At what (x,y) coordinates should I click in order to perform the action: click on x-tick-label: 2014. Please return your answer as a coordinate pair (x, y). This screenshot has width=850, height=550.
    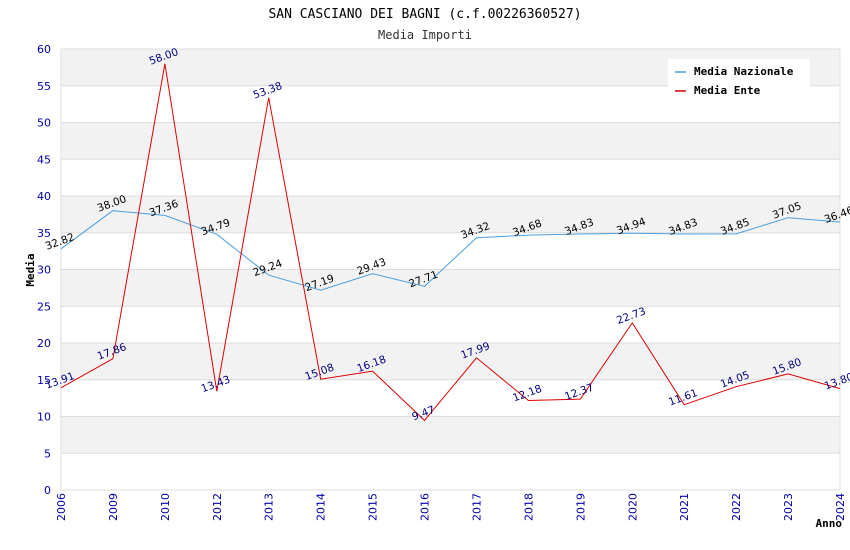
    Looking at the image, I should click on (321, 507).